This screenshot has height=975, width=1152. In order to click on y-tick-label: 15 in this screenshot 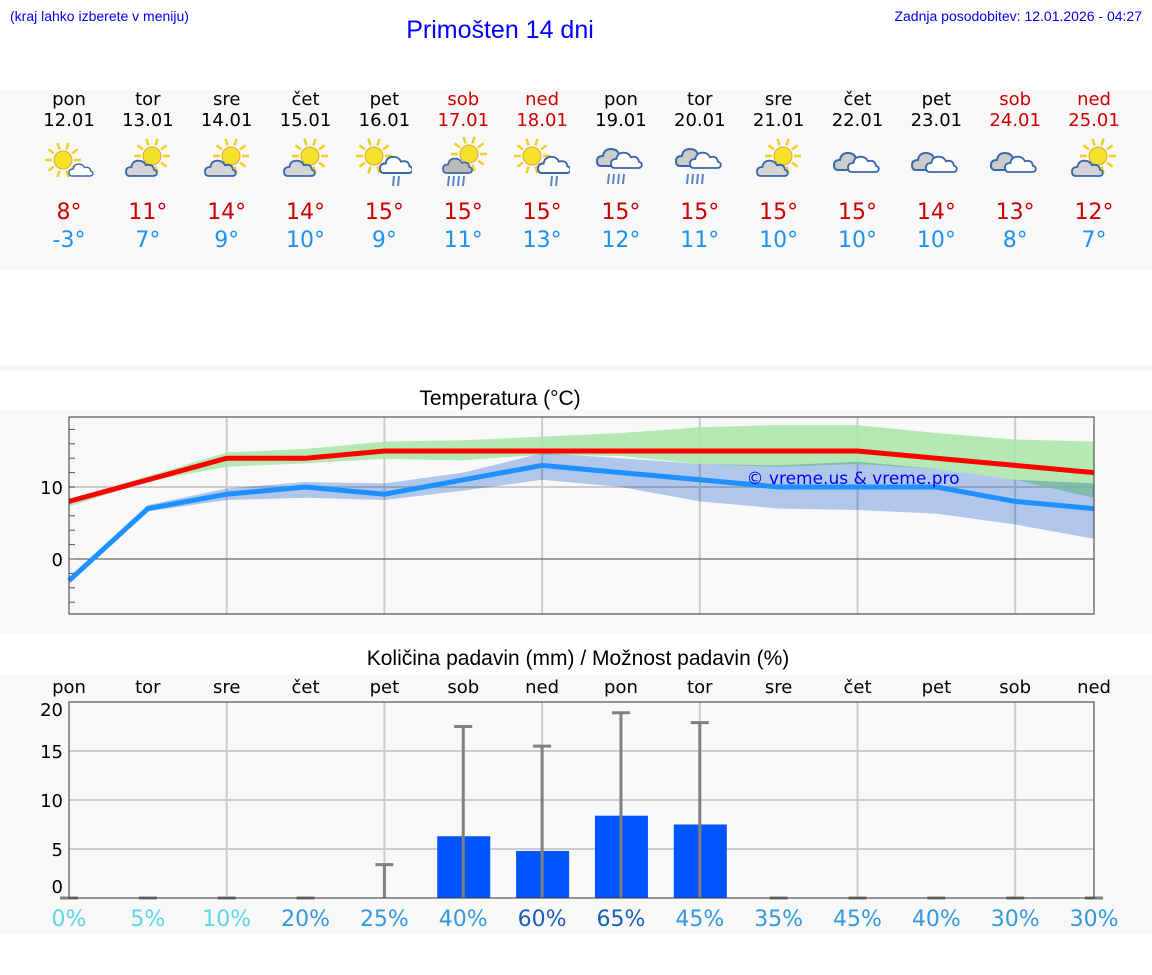, I will do `click(51, 752)`.